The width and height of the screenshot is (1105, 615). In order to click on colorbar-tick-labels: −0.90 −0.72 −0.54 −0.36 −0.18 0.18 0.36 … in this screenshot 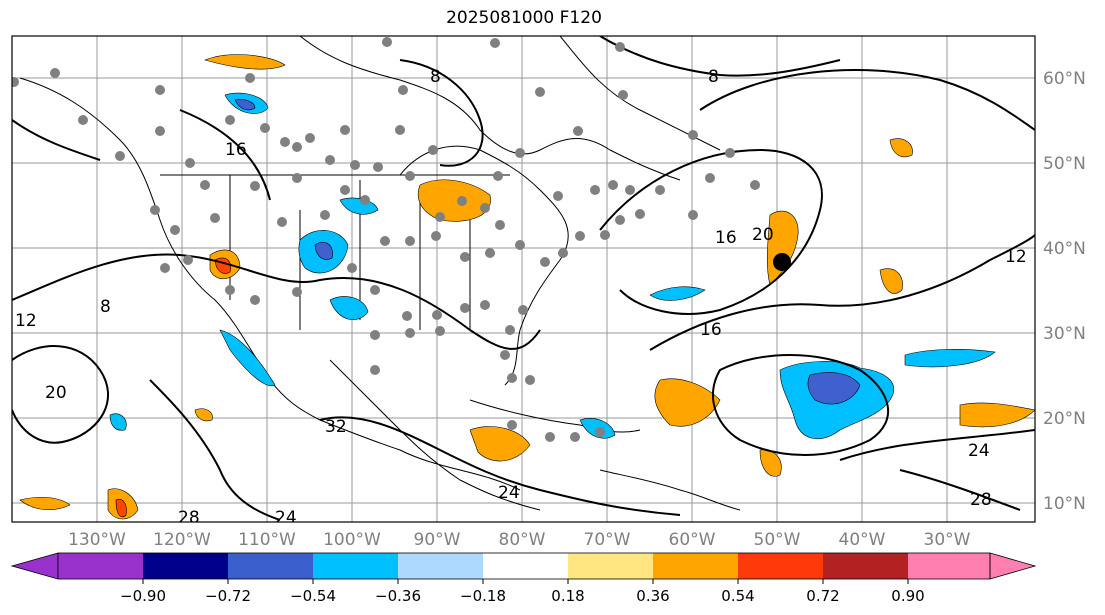, I will do `click(522, 596)`.